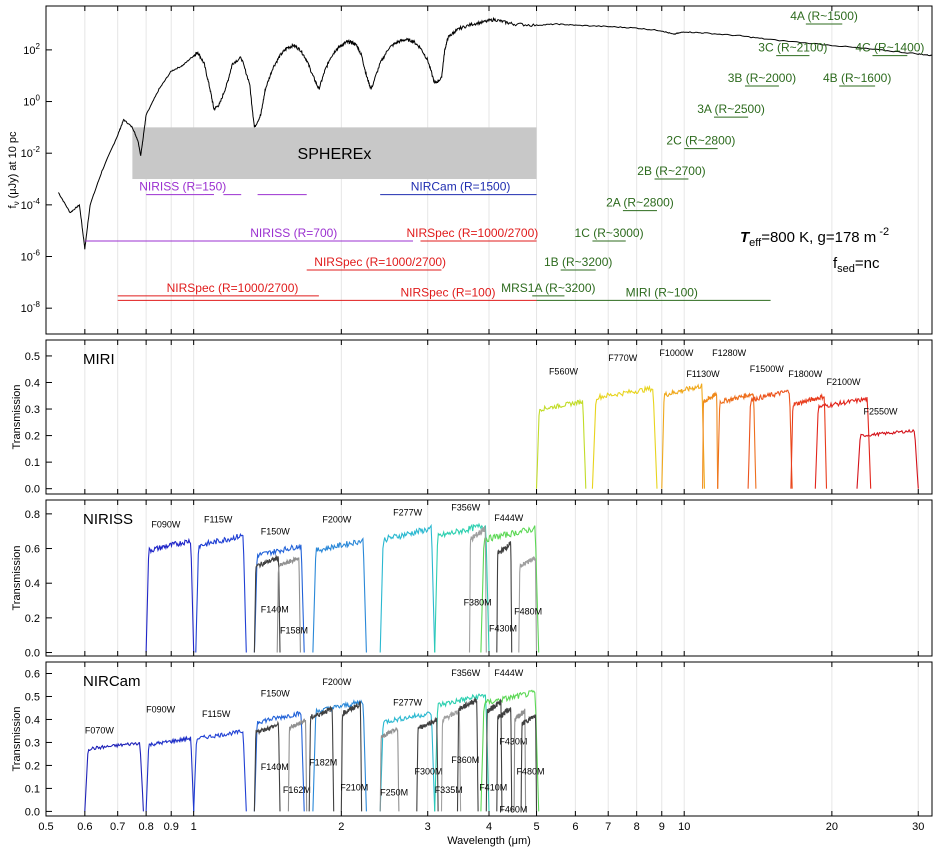 The height and width of the screenshot is (847, 941). Describe the element at coordinates (846, 269) in the screenshot. I see `fsed-subscript: sed` at that location.